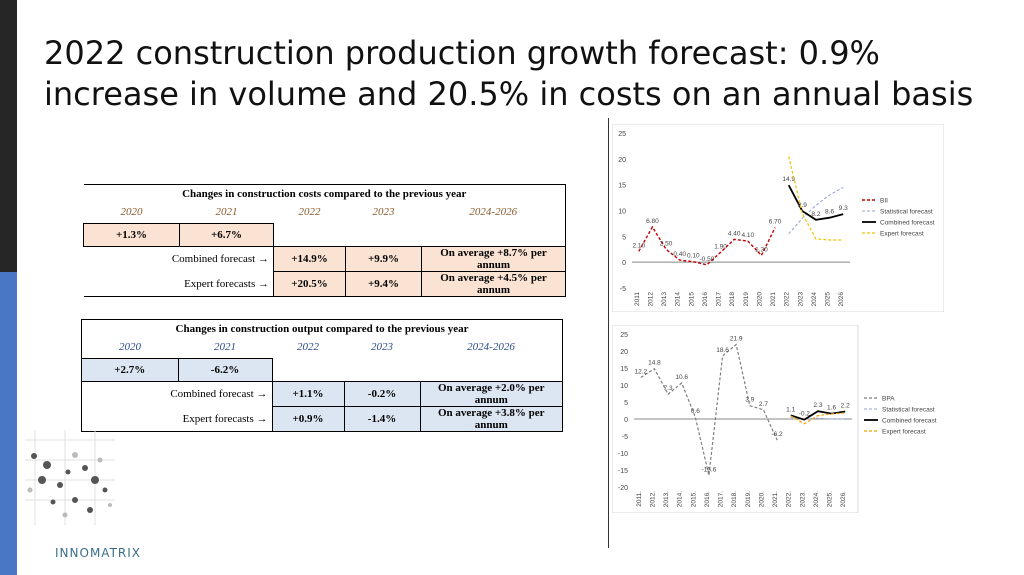  I want to click on x-tick-label: 2024., so click(816, 499).